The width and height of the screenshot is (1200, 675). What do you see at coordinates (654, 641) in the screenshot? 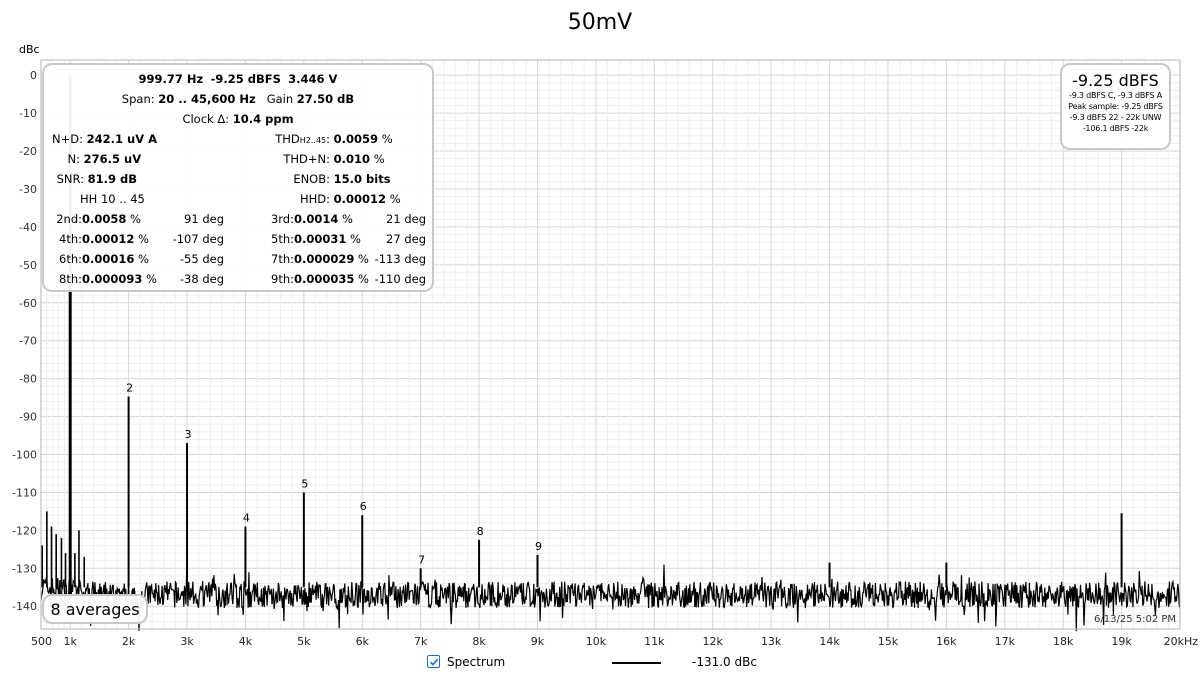
I see `x-tick-label: 11k` at bounding box center [654, 641].